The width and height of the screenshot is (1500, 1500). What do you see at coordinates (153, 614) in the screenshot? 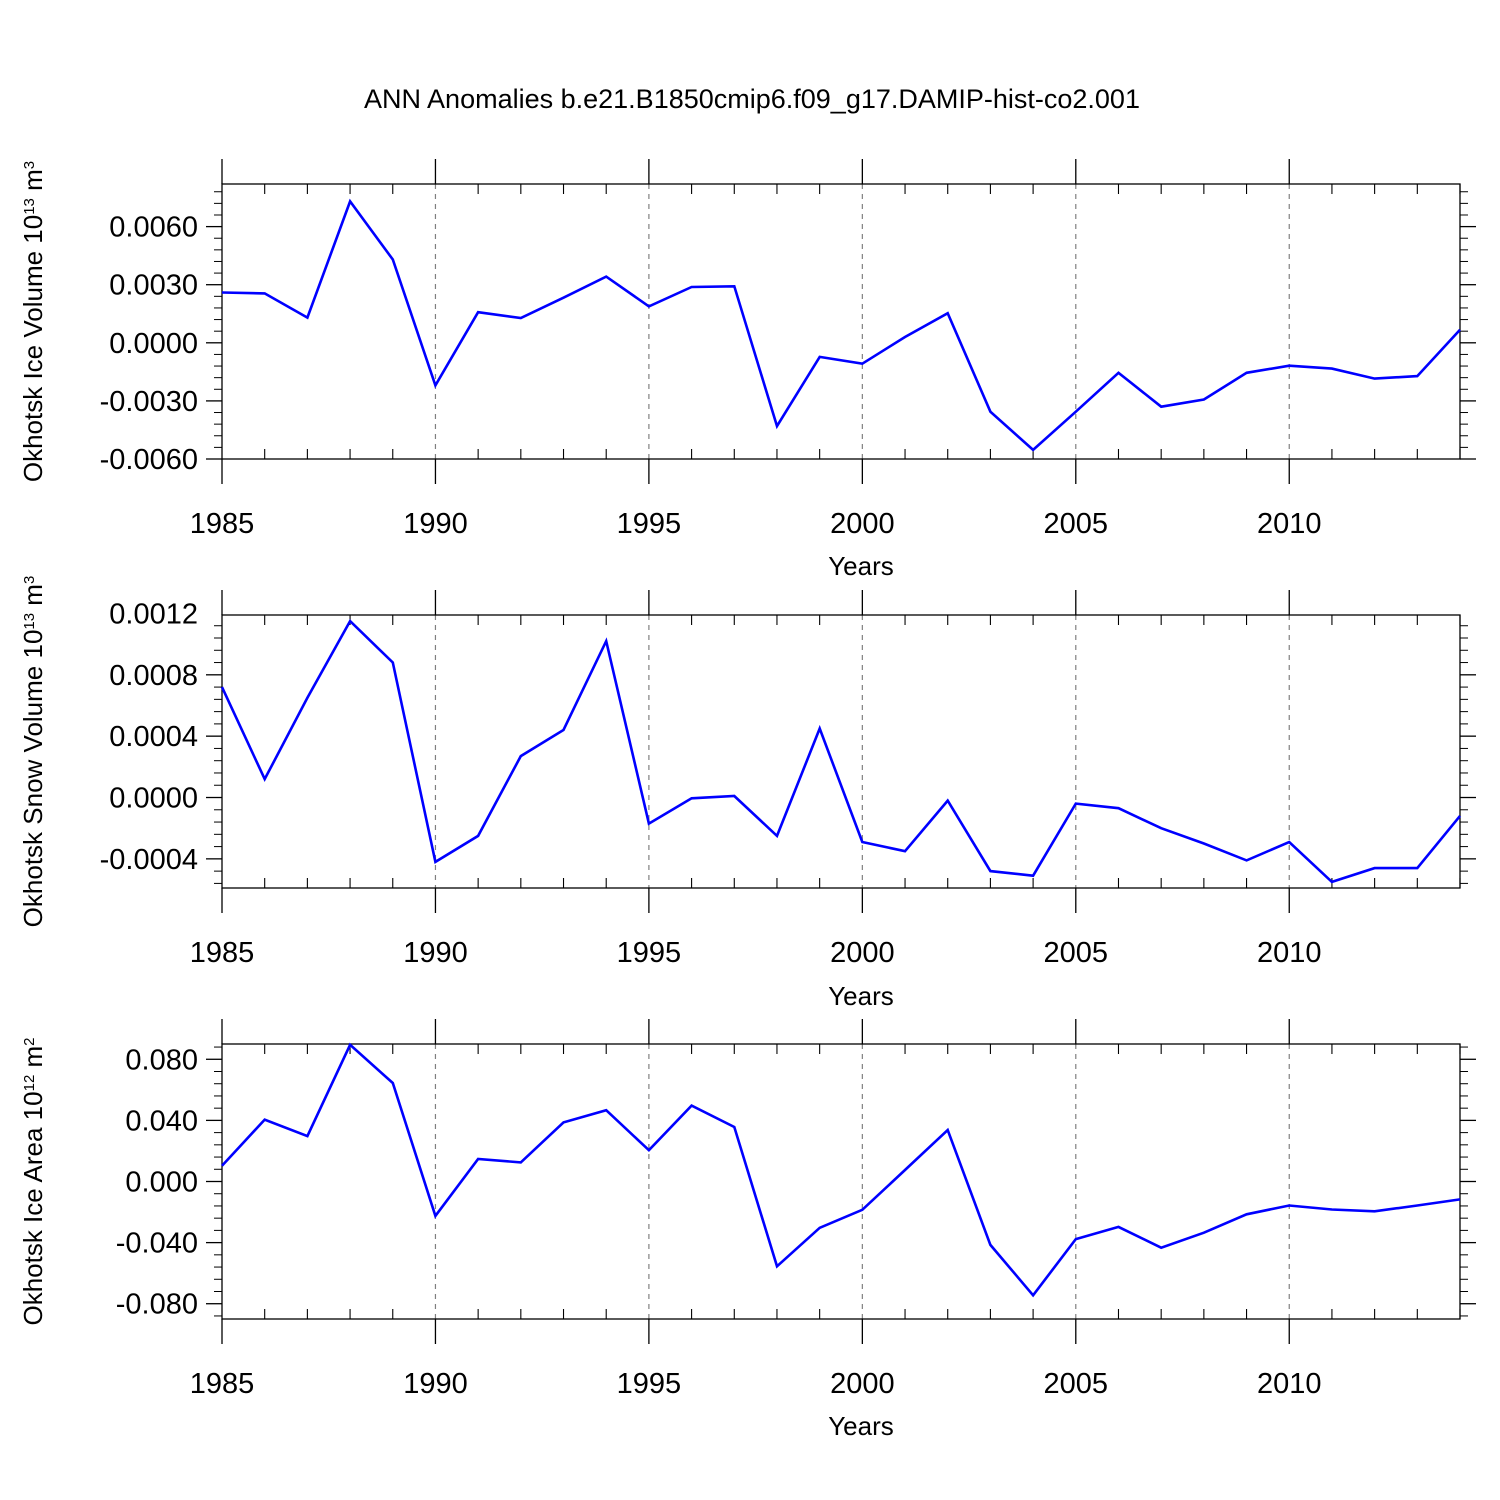
I see `y-tick-label: 0.0012` at bounding box center [153, 614].